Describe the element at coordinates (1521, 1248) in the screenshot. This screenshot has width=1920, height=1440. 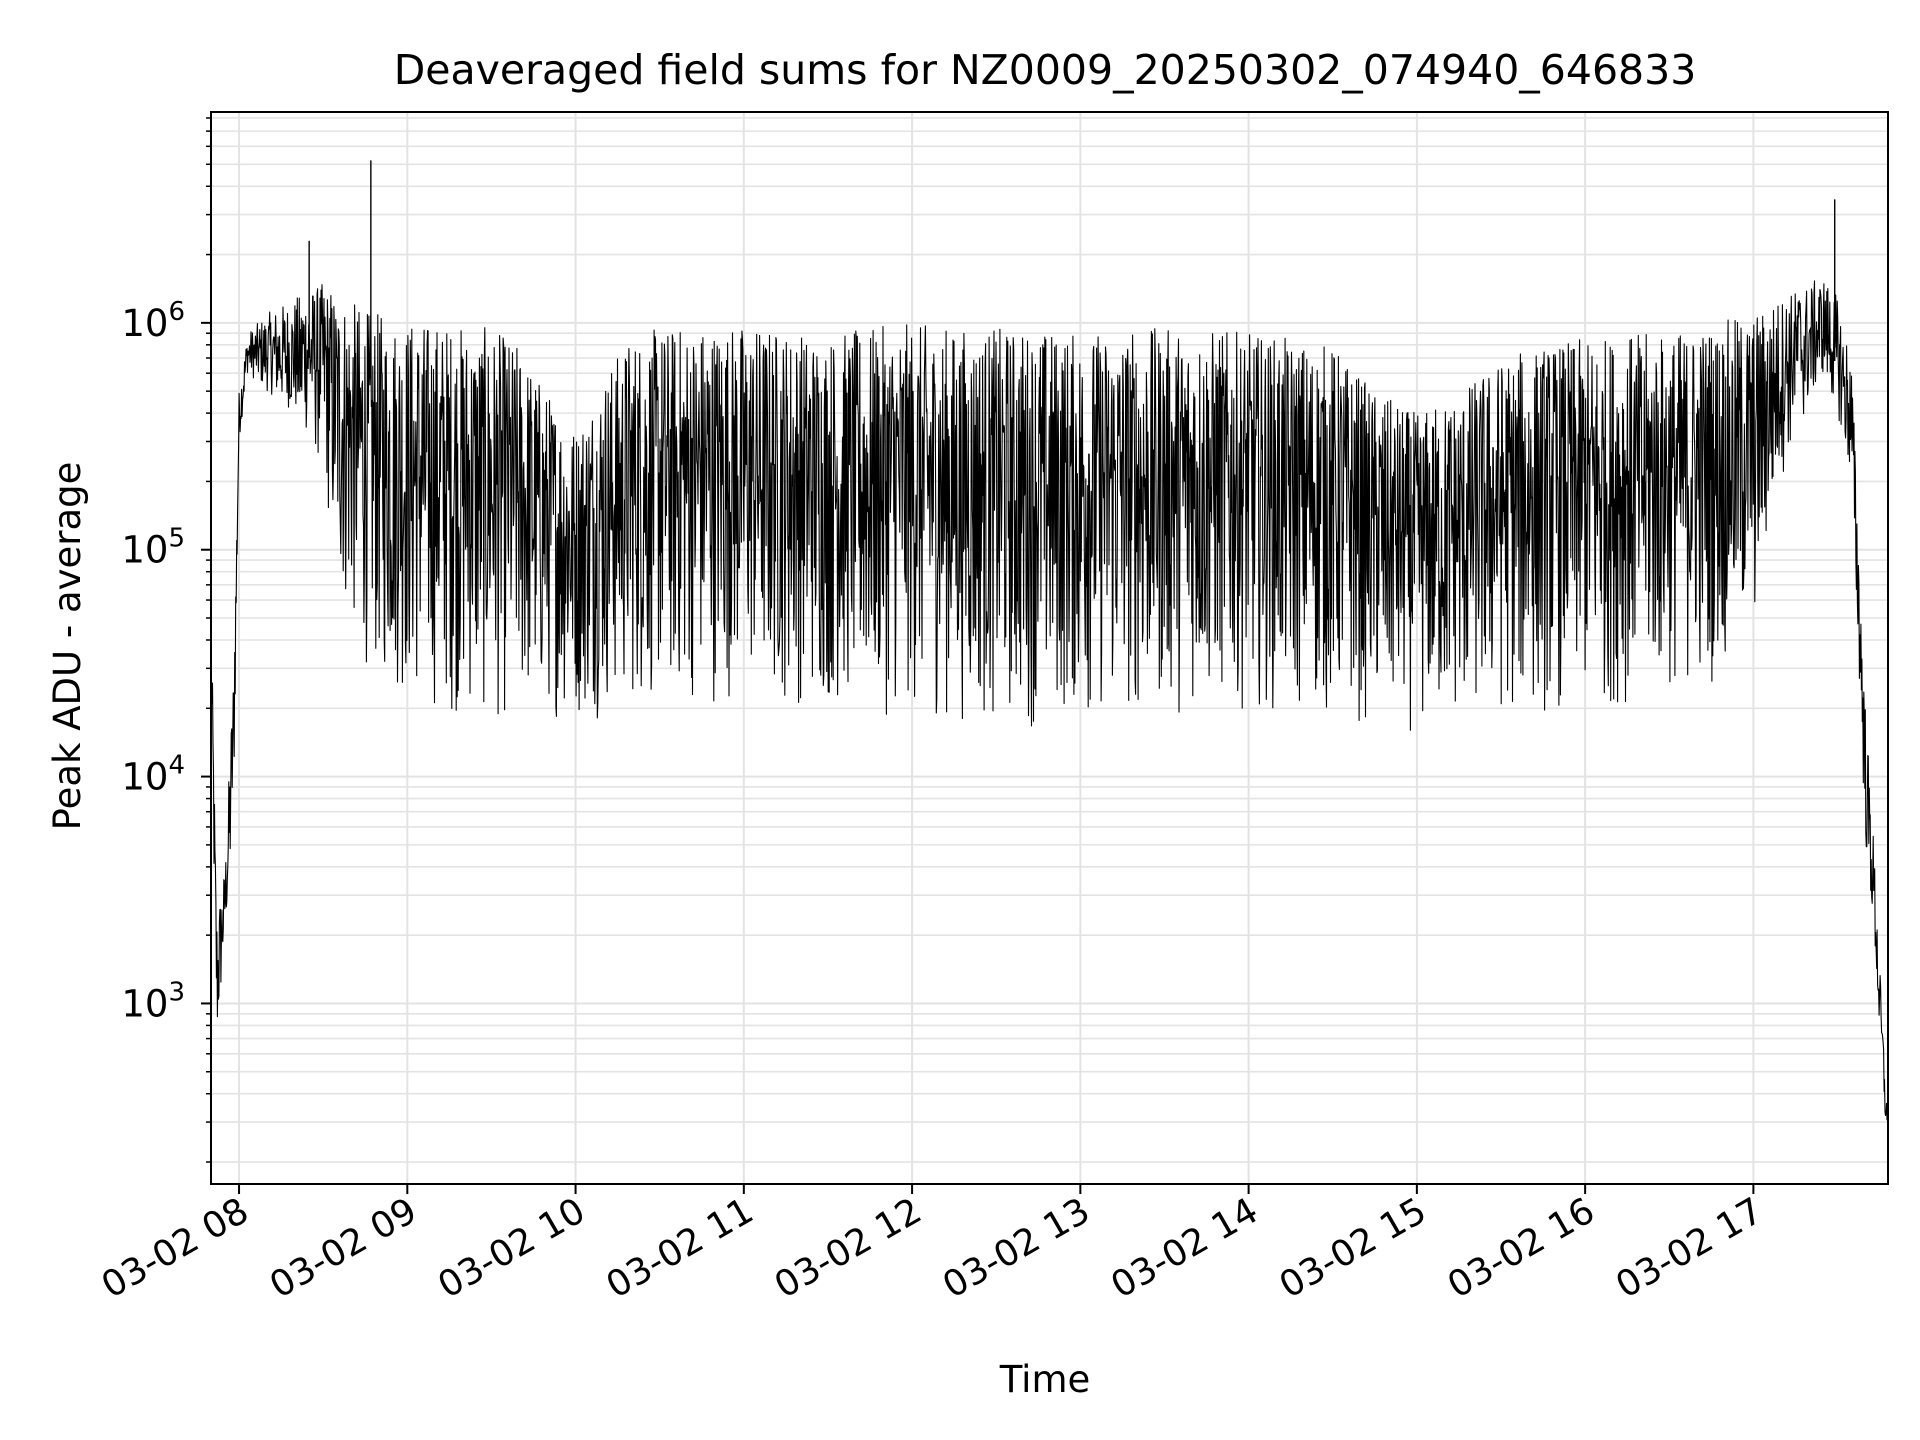
I see `x-tick-label: 03-02 16` at that location.